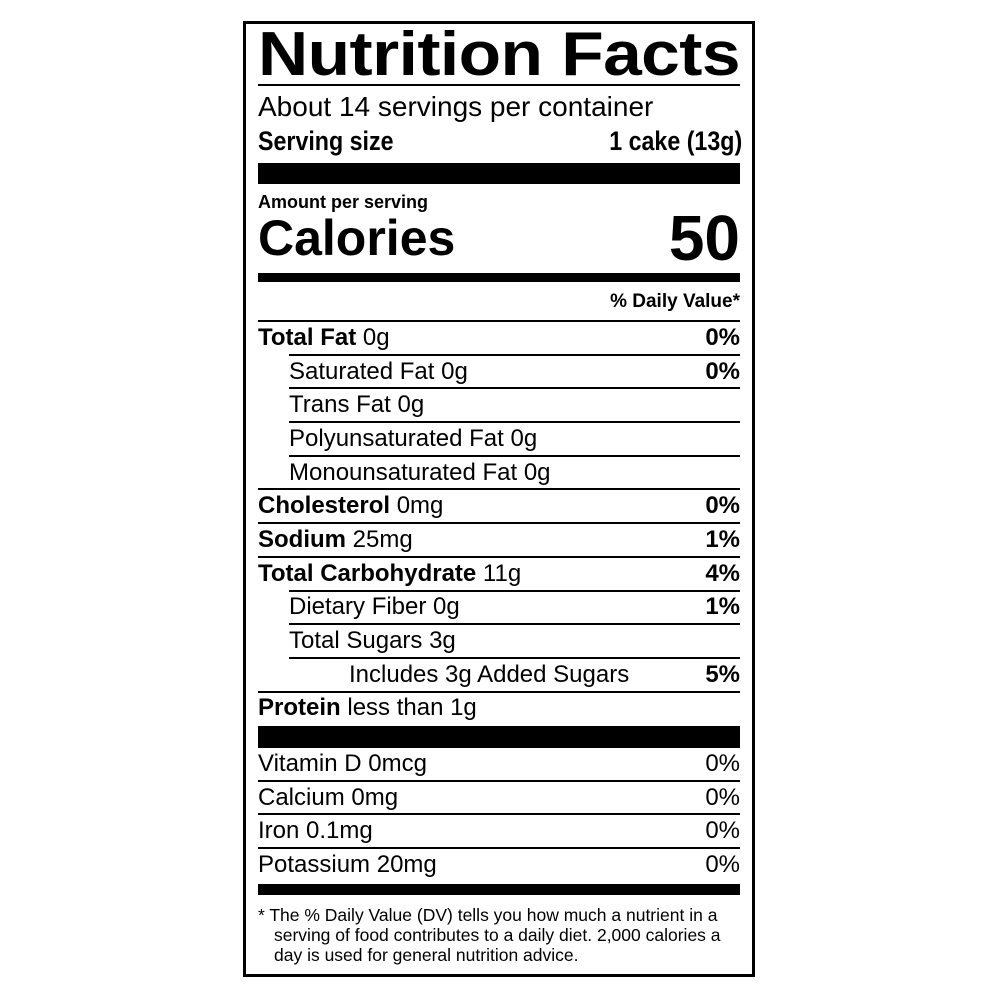 This screenshot has height=1000, width=1000. I want to click on nutrient-name-cell: Protein less than 1g, so click(367, 708).